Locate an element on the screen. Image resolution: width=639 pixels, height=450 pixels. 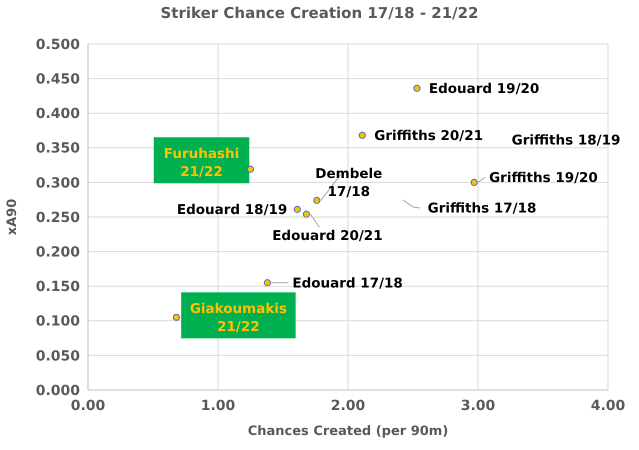
series-label: Griffiths 19/20 is located at coordinates (543, 178).